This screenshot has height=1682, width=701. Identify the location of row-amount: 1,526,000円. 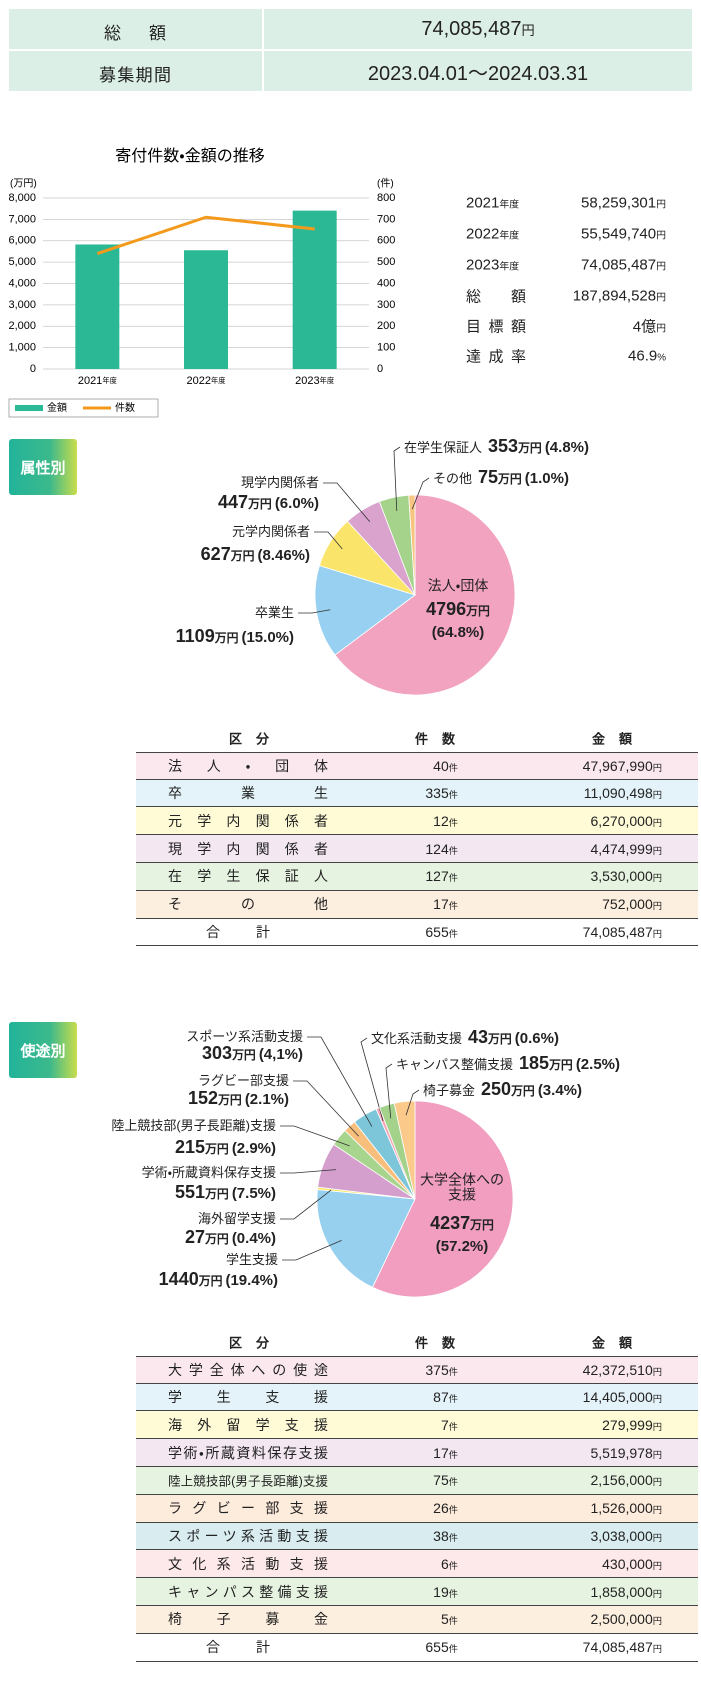
(626, 1508).